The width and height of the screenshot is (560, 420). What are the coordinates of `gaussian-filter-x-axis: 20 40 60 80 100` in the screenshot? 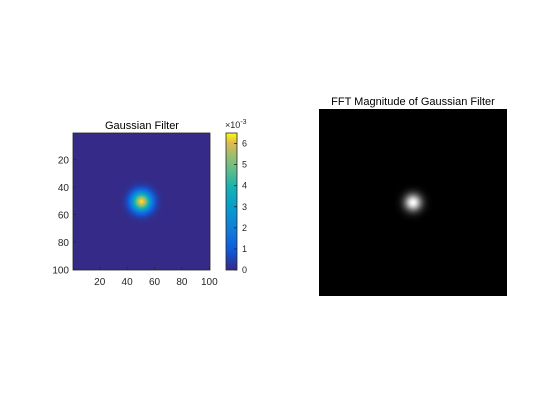 It's located at (156, 277).